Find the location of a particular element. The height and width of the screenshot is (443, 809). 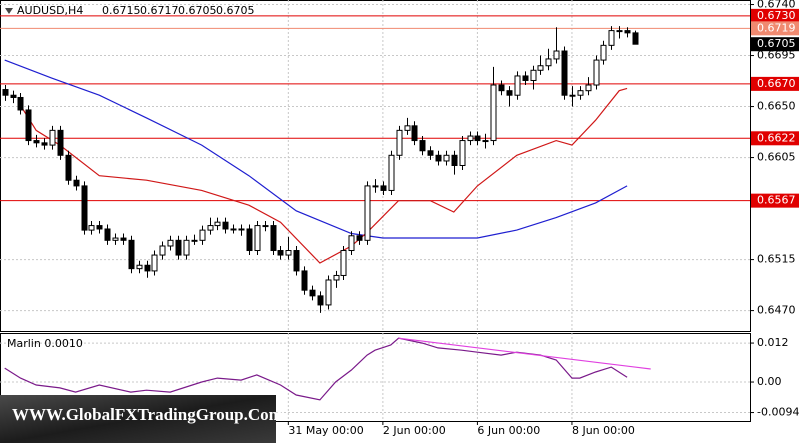

indicator-title: Marlin 0.0010 is located at coordinates (45, 343).